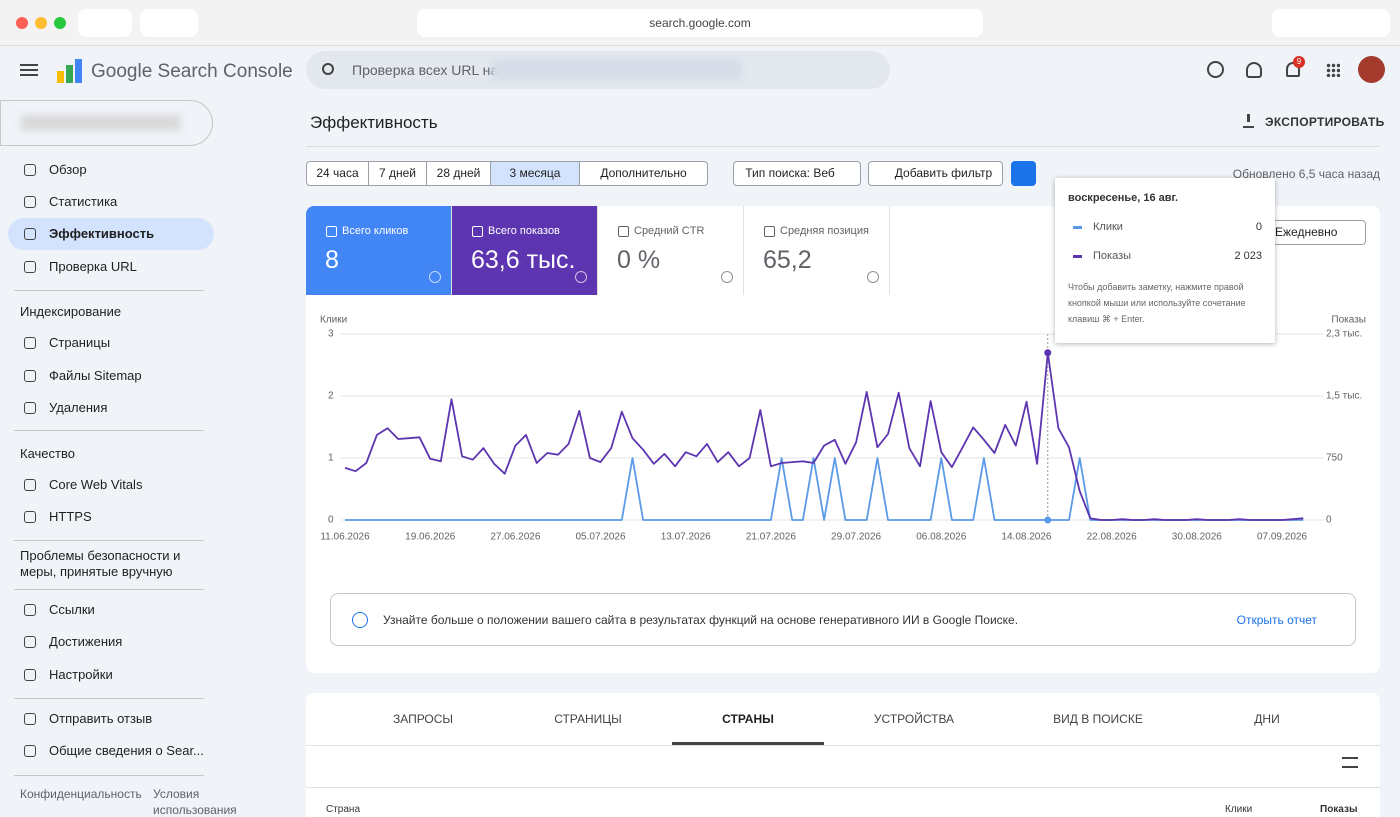  What do you see at coordinates (1248, 121) in the screenshot?
I see `export-icon` at bounding box center [1248, 121].